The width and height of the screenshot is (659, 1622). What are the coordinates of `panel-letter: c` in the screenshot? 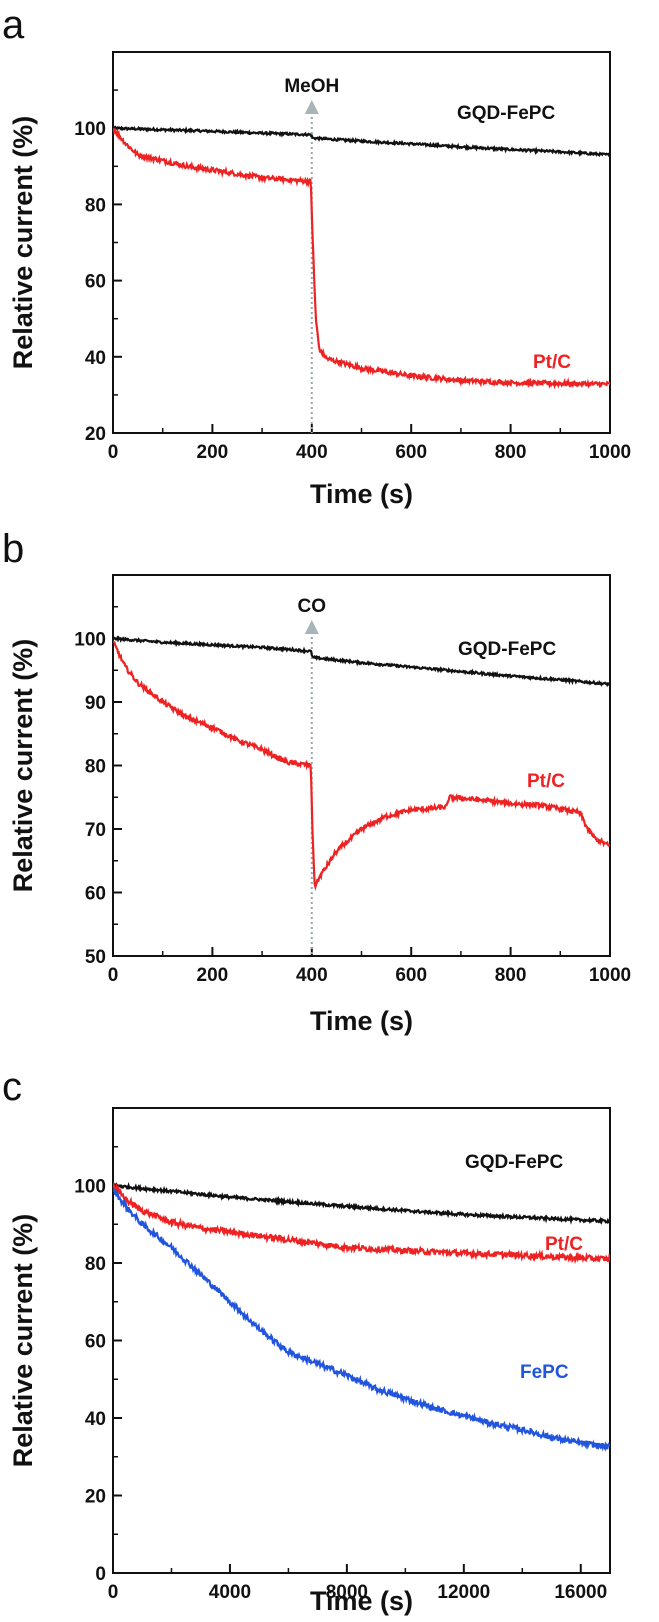 It's located at (12, 1087).